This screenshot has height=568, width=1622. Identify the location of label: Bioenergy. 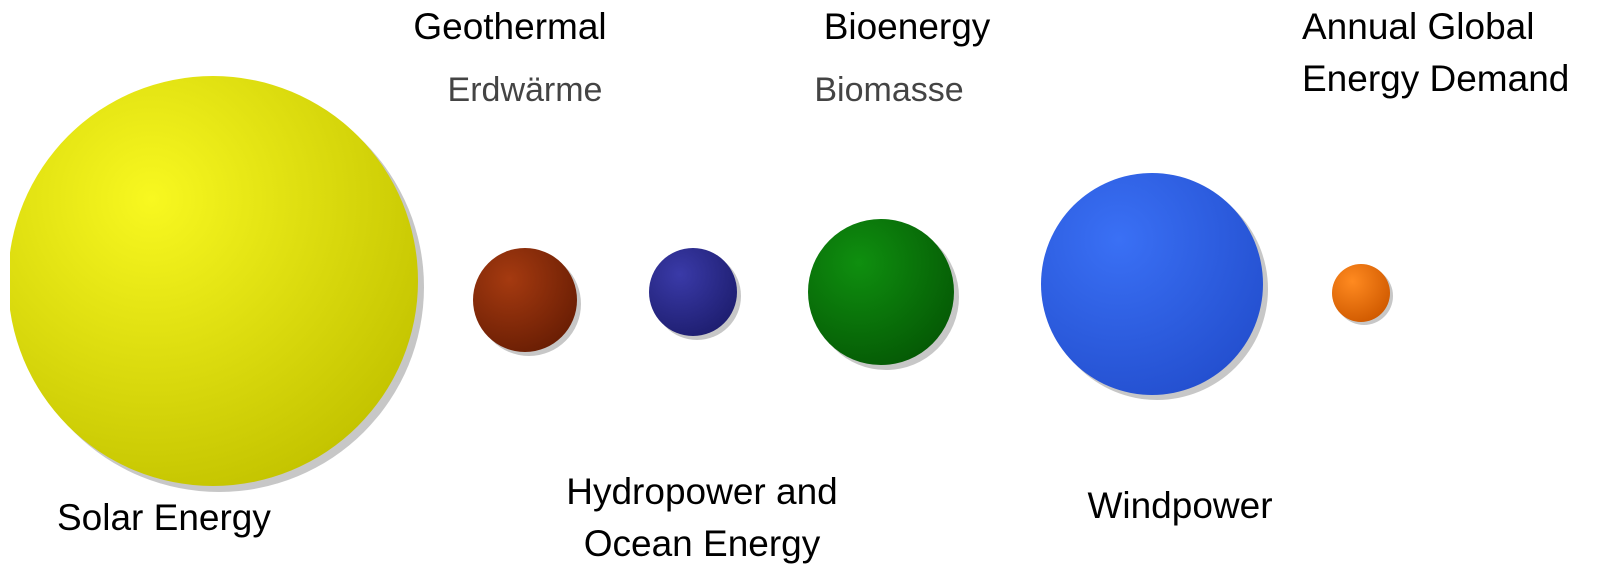
(907, 26).